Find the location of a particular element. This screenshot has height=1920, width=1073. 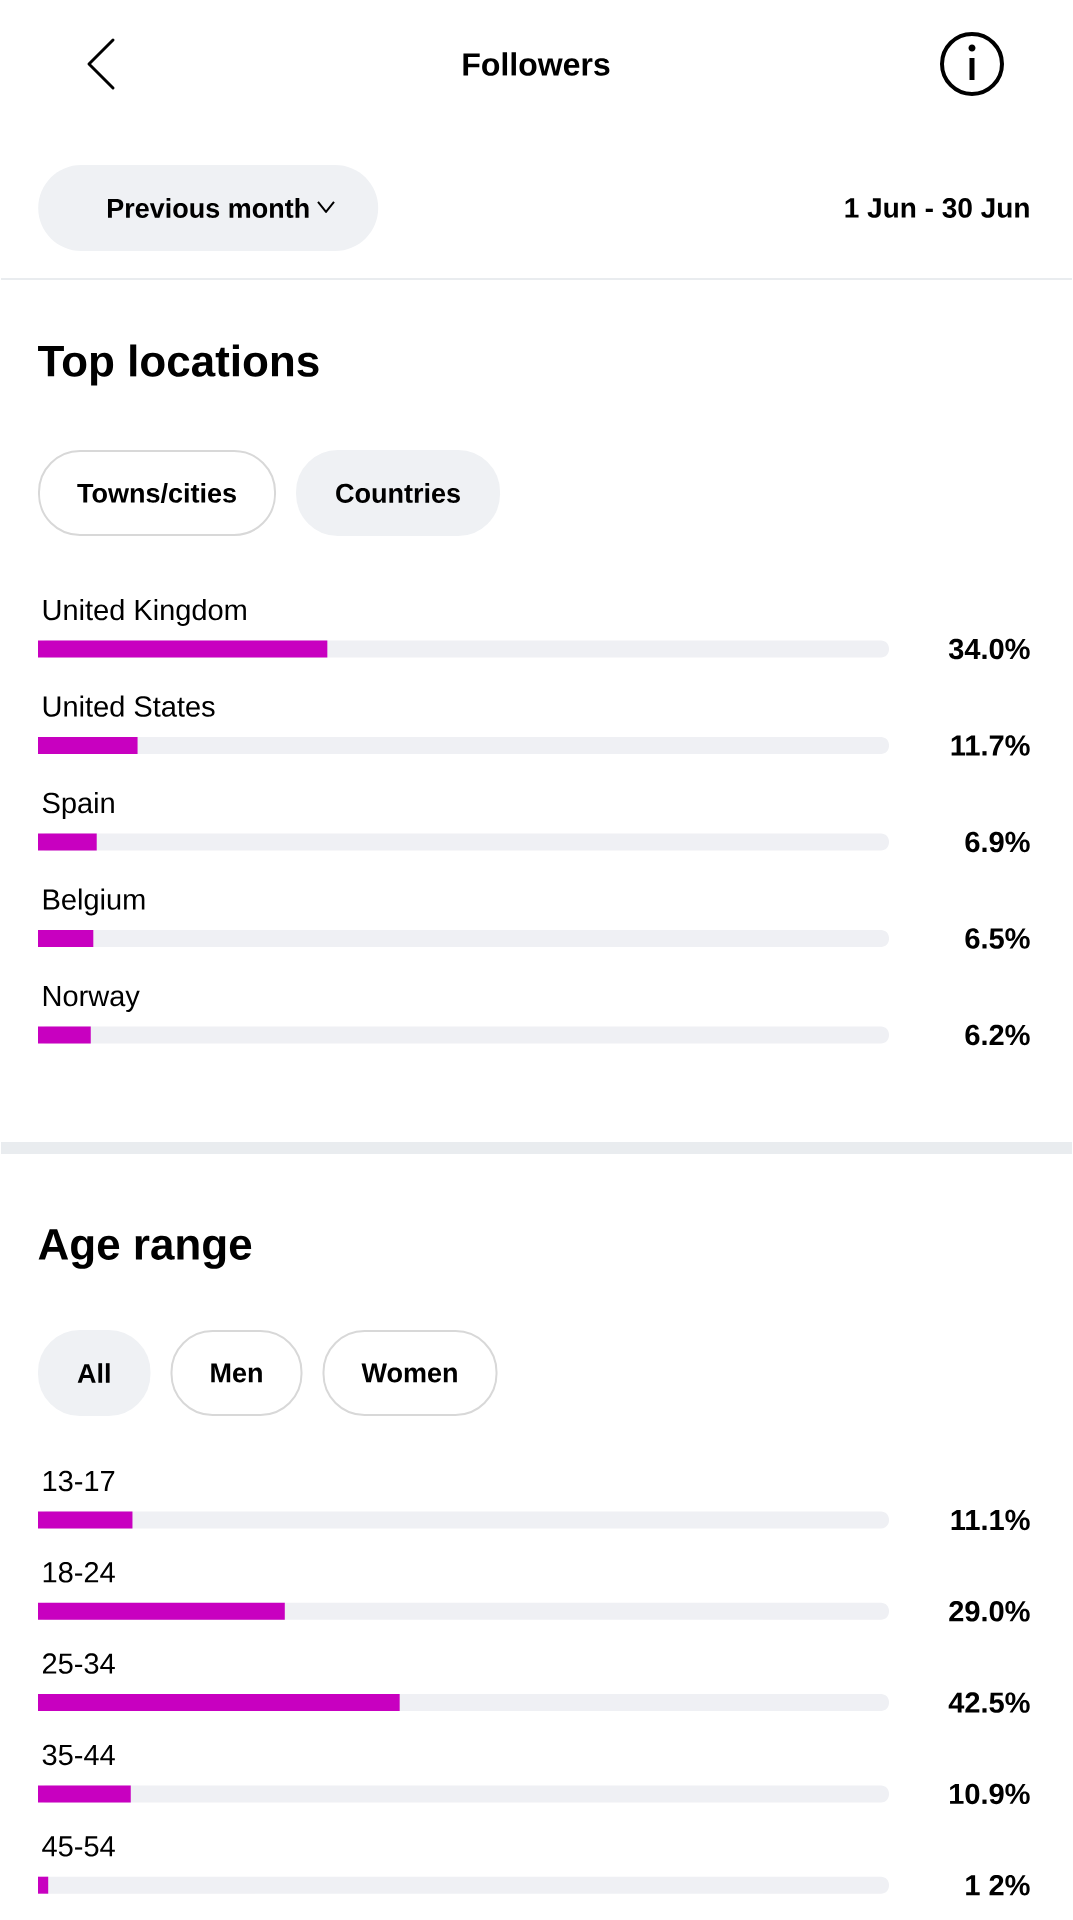

text: Women is located at coordinates (409, 1373).